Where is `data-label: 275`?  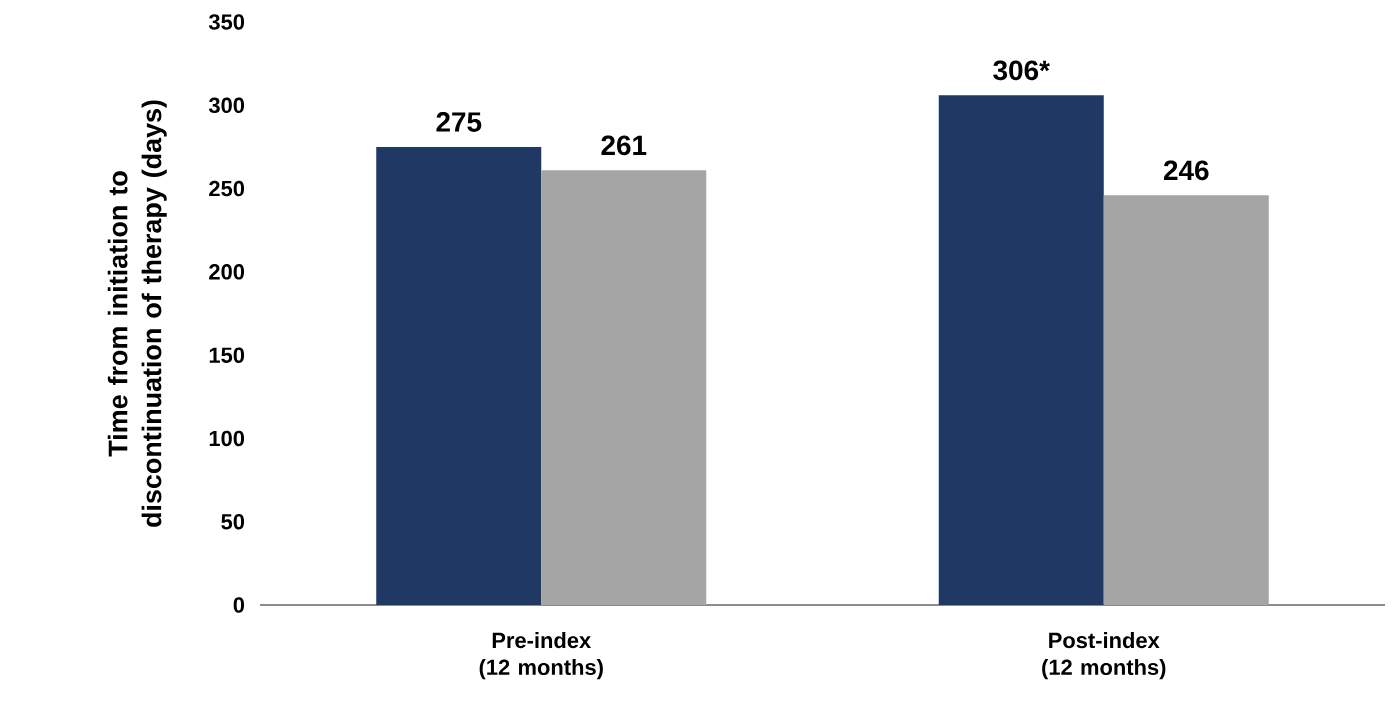
data-label: 275 is located at coordinates (459, 122).